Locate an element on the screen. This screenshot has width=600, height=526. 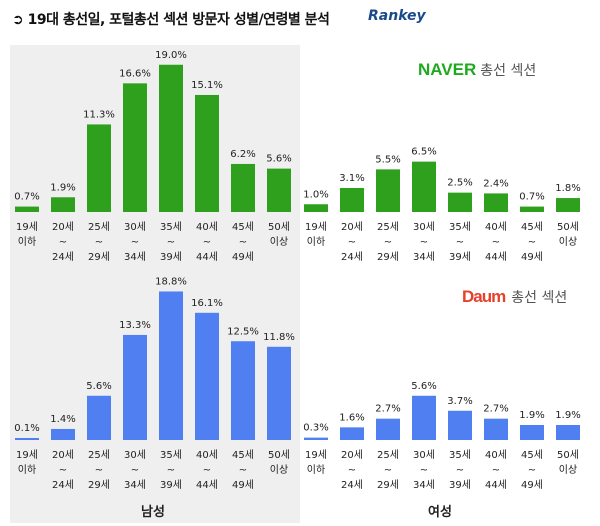
daum-data-label: 16.1% is located at coordinates (207, 303).